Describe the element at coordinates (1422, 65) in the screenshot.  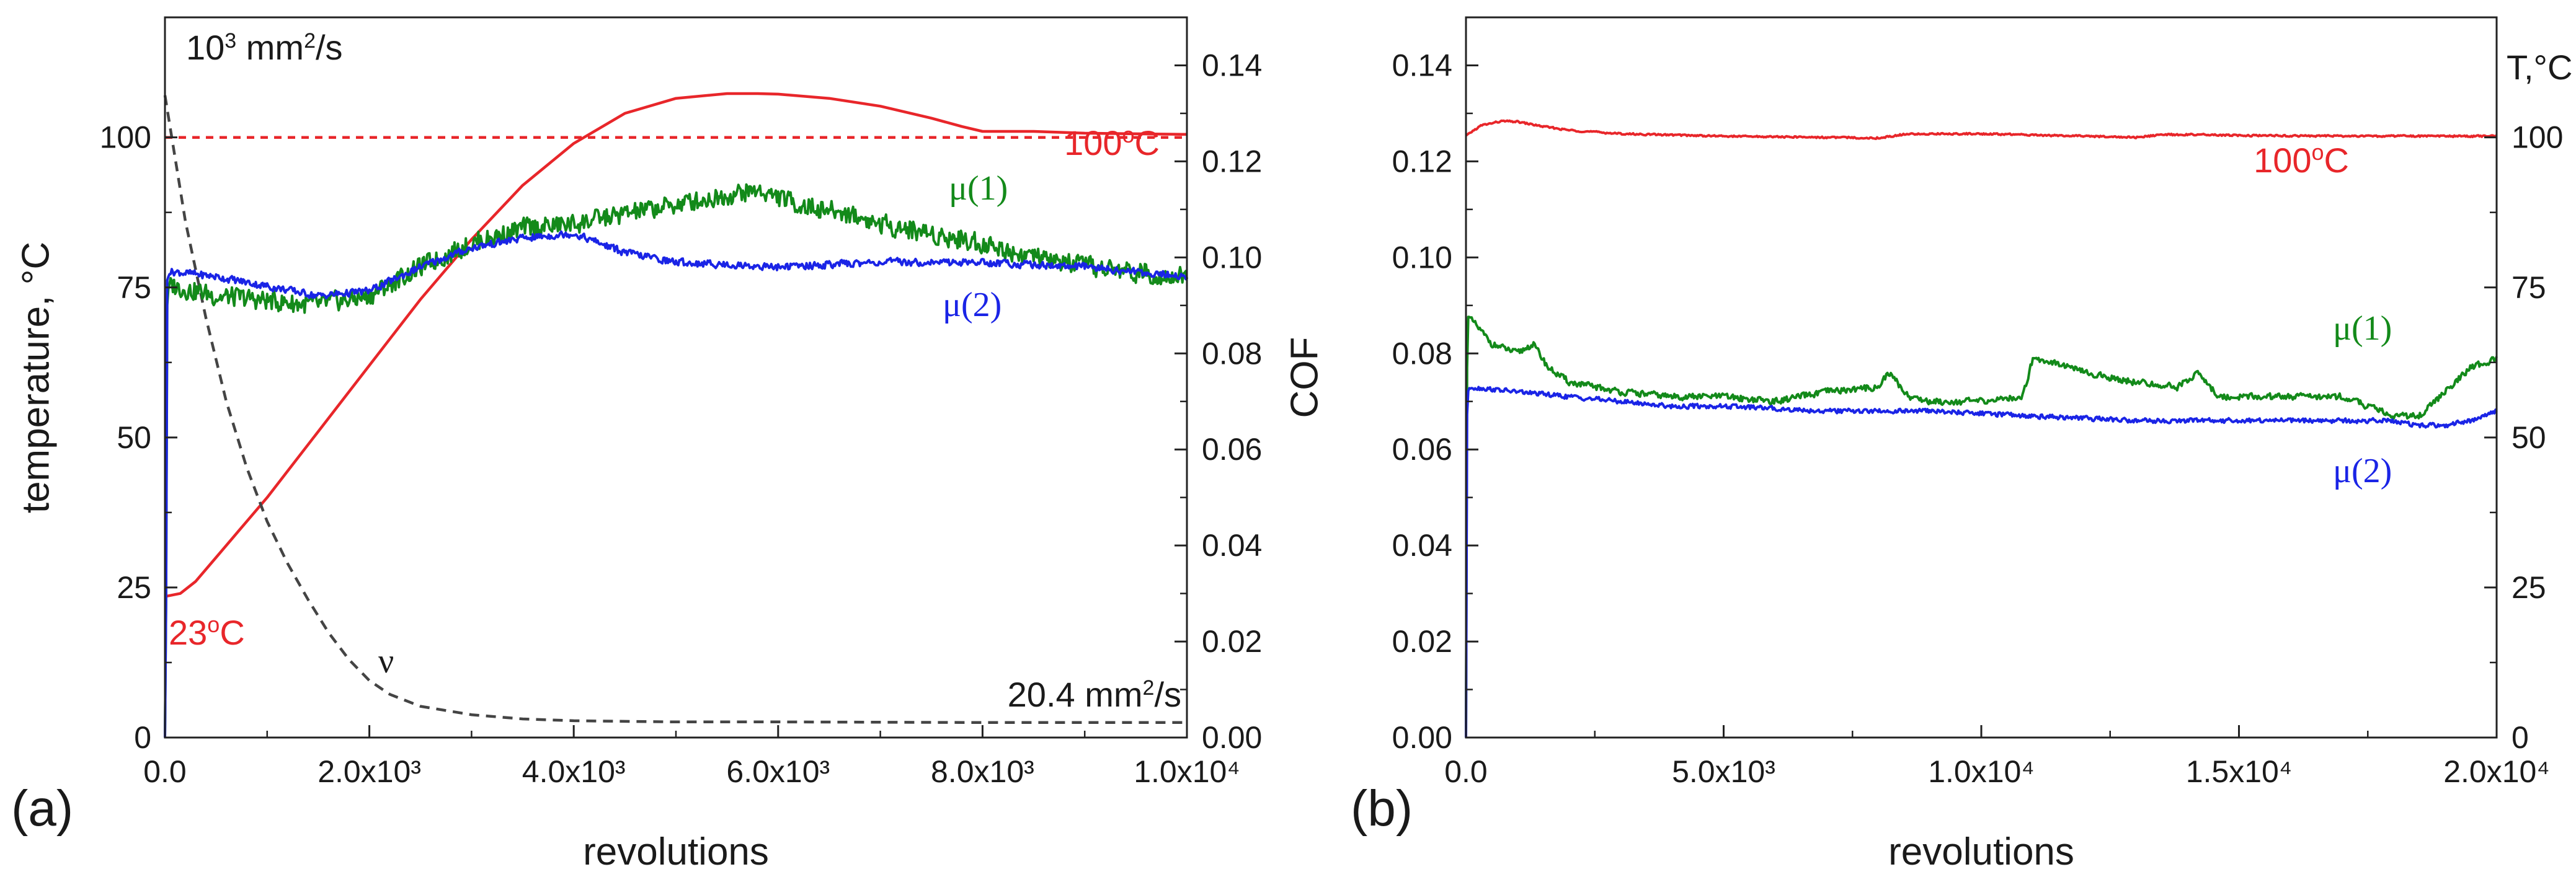
I see `panel-b-y-left-tick-label: 0.14` at that location.